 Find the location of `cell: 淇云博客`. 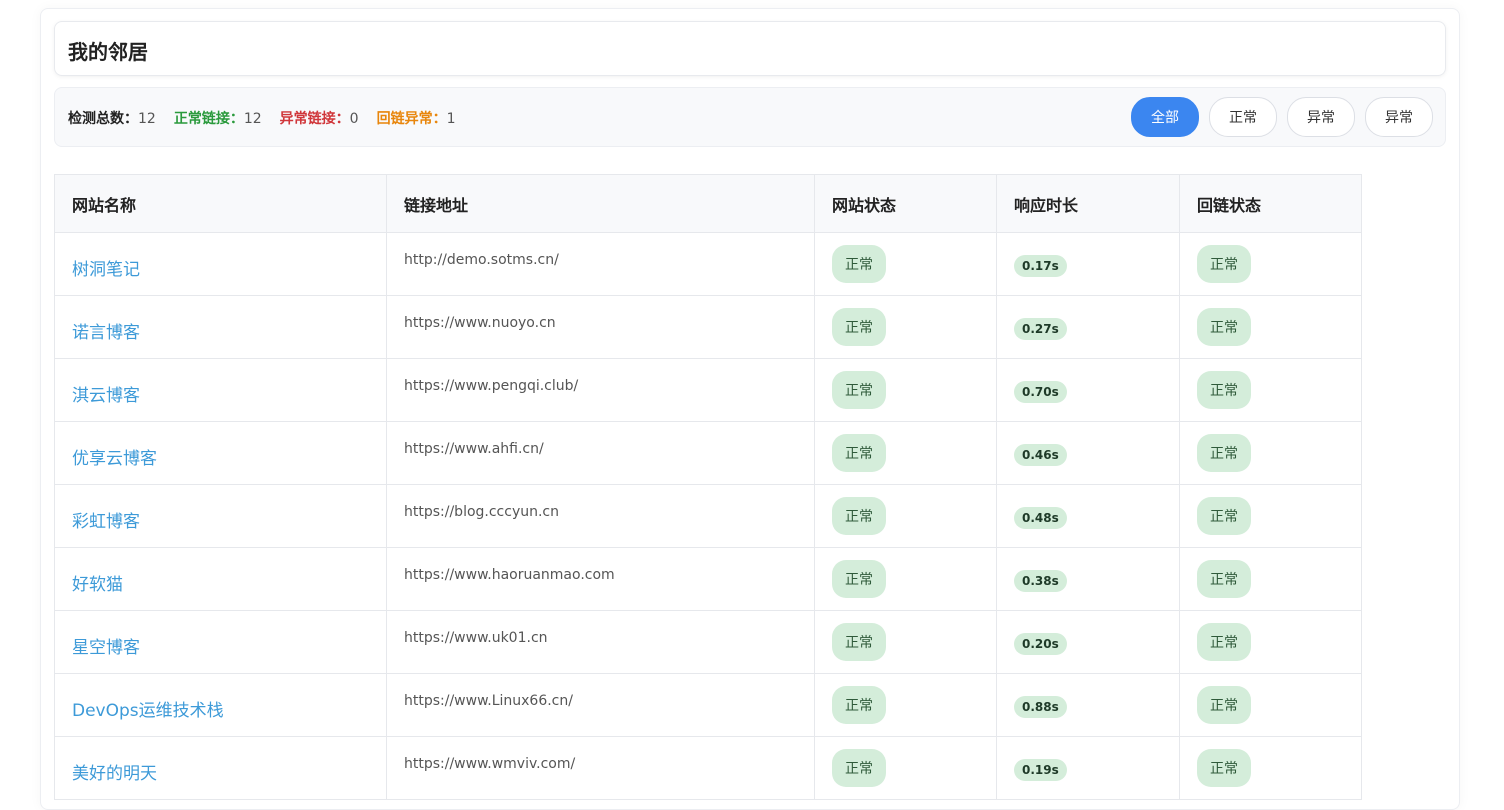

cell: 淇云博客 is located at coordinates (220, 390).